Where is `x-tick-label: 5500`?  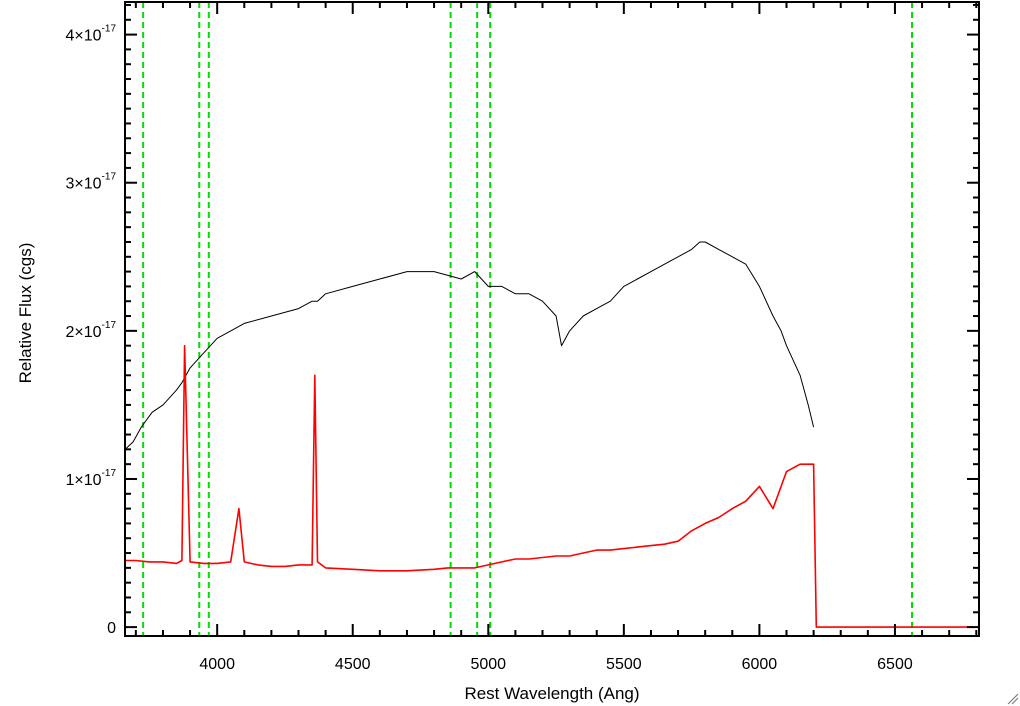 x-tick-label: 5500 is located at coordinates (624, 664).